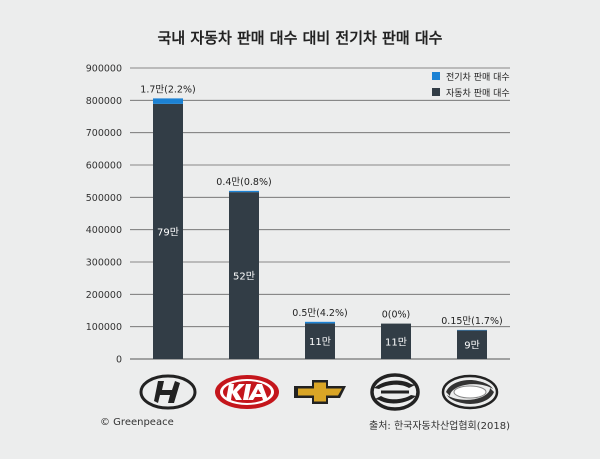 This screenshot has width=600, height=459. What do you see at coordinates (137, 422) in the screenshot?
I see `credit-text: © Greenpeace` at bounding box center [137, 422].